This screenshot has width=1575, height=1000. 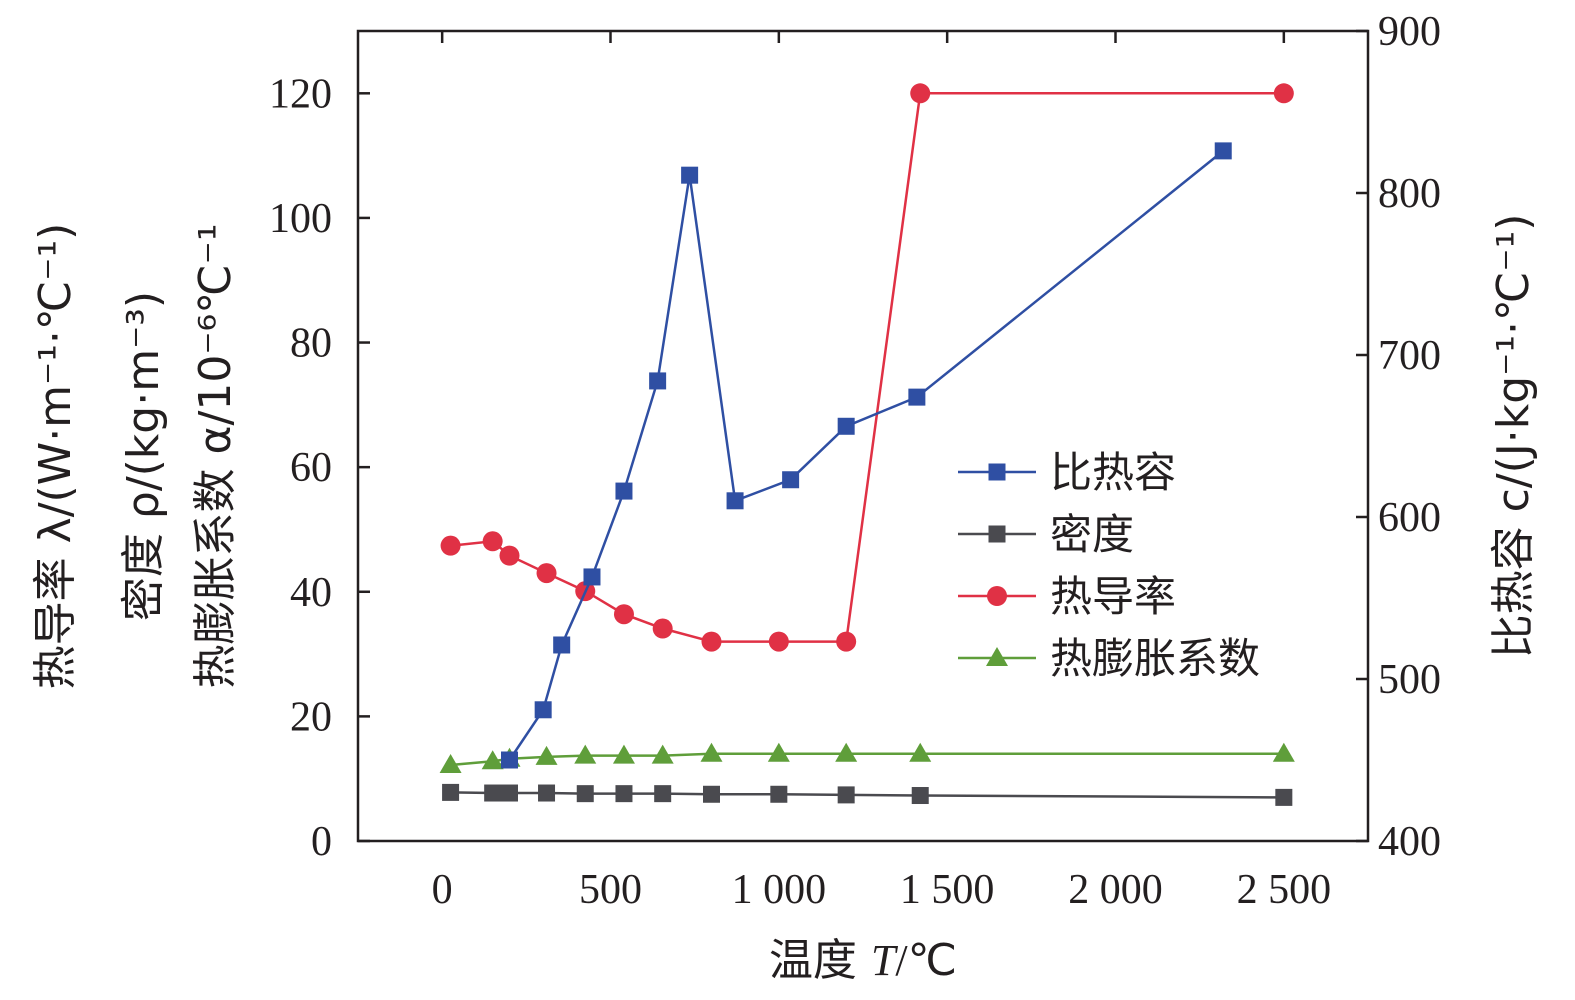 I want to click on legend-item: 热膨胀系数, so click(x=1109, y=658).